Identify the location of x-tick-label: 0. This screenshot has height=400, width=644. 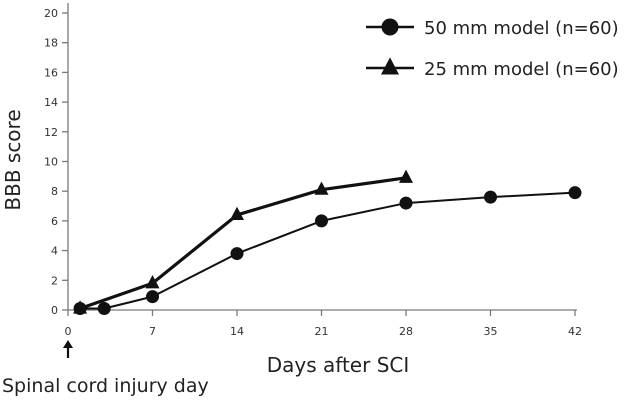
(68, 331).